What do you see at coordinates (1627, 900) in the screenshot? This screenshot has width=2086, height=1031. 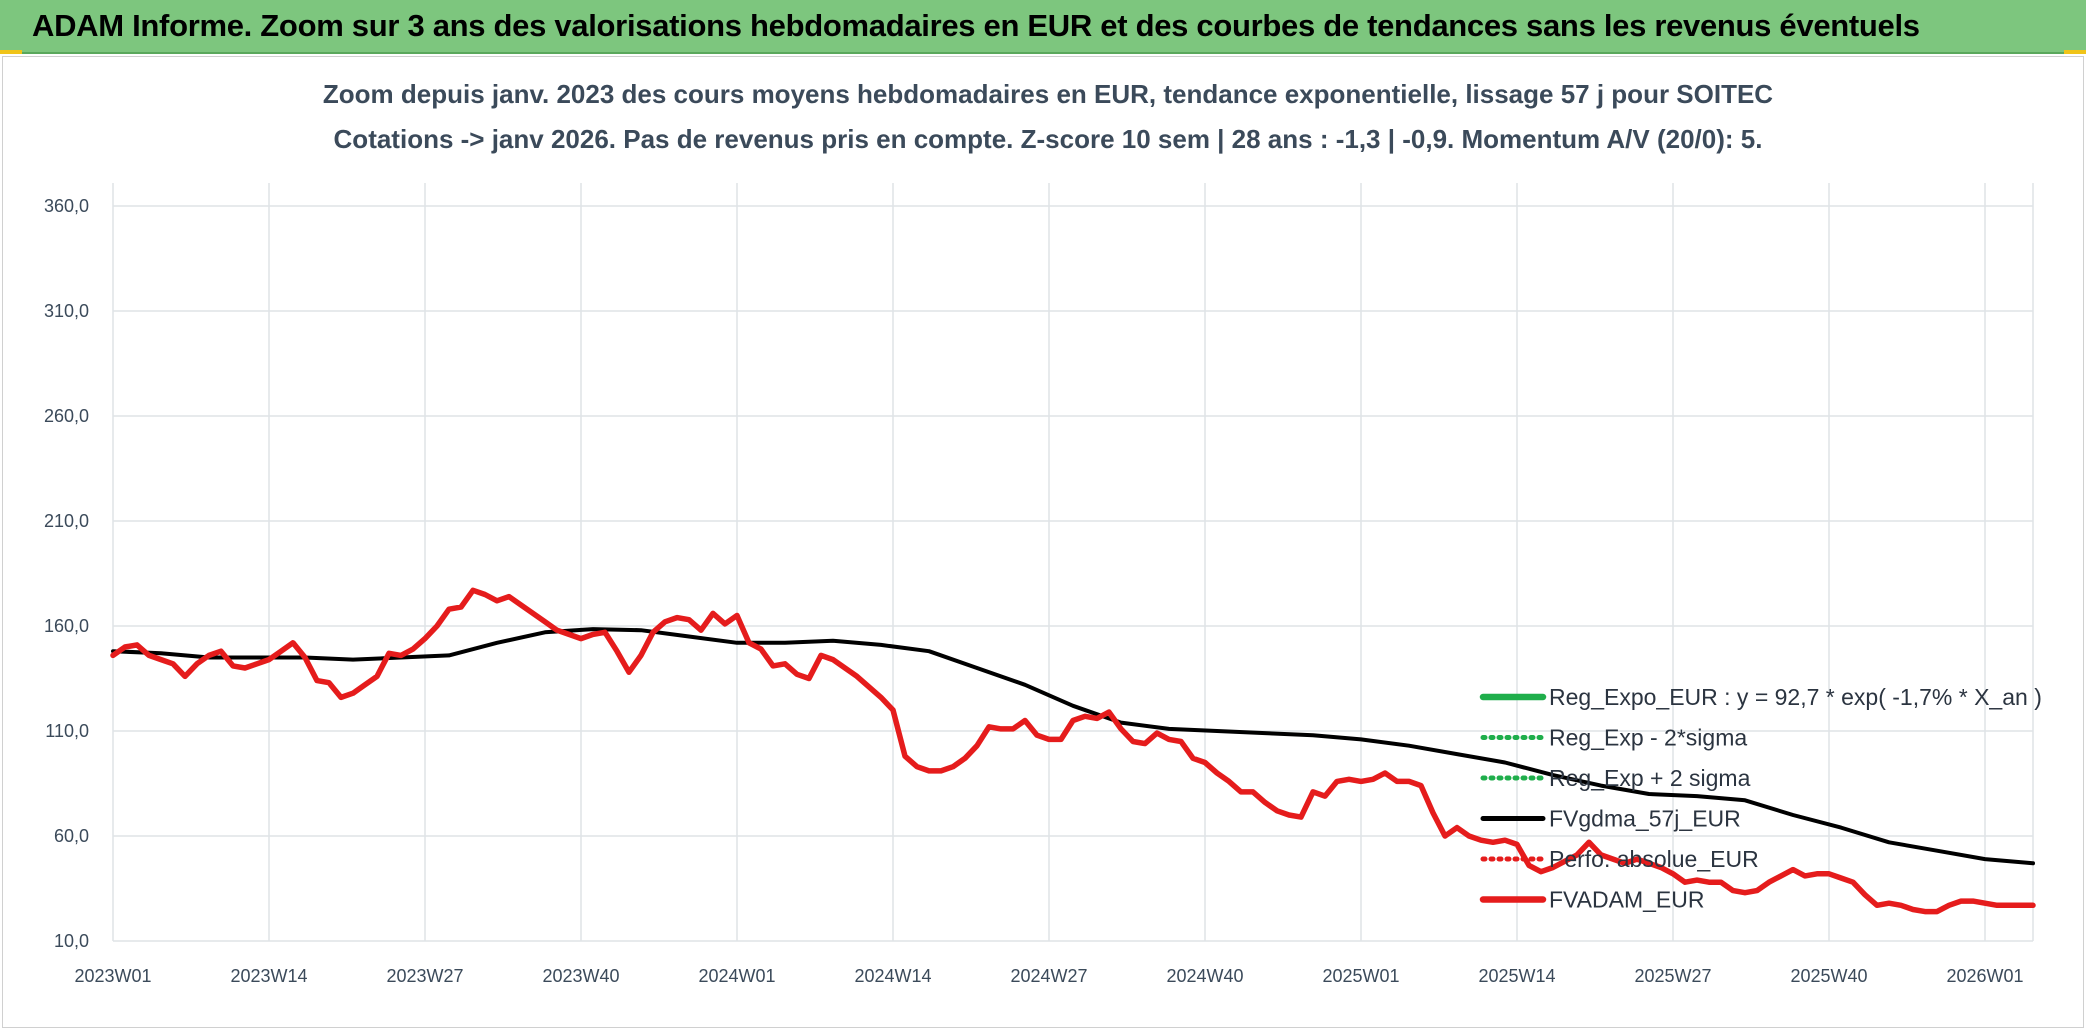 I see `legend-fvadam-label: FVADAM_EUR` at bounding box center [1627, 900].